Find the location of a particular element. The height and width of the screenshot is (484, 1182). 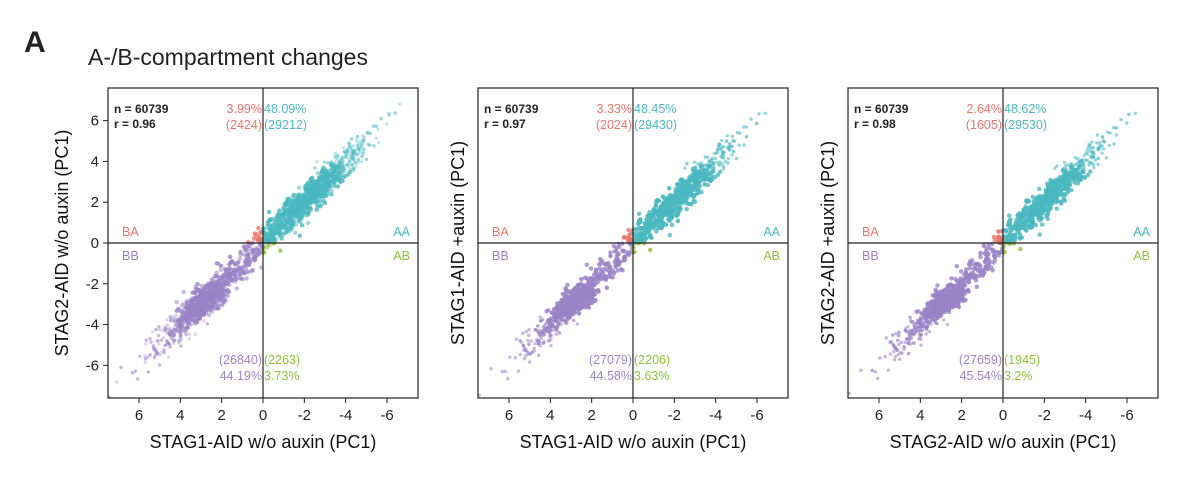

ab-count: (2263) is located at coordinates (282, 360).